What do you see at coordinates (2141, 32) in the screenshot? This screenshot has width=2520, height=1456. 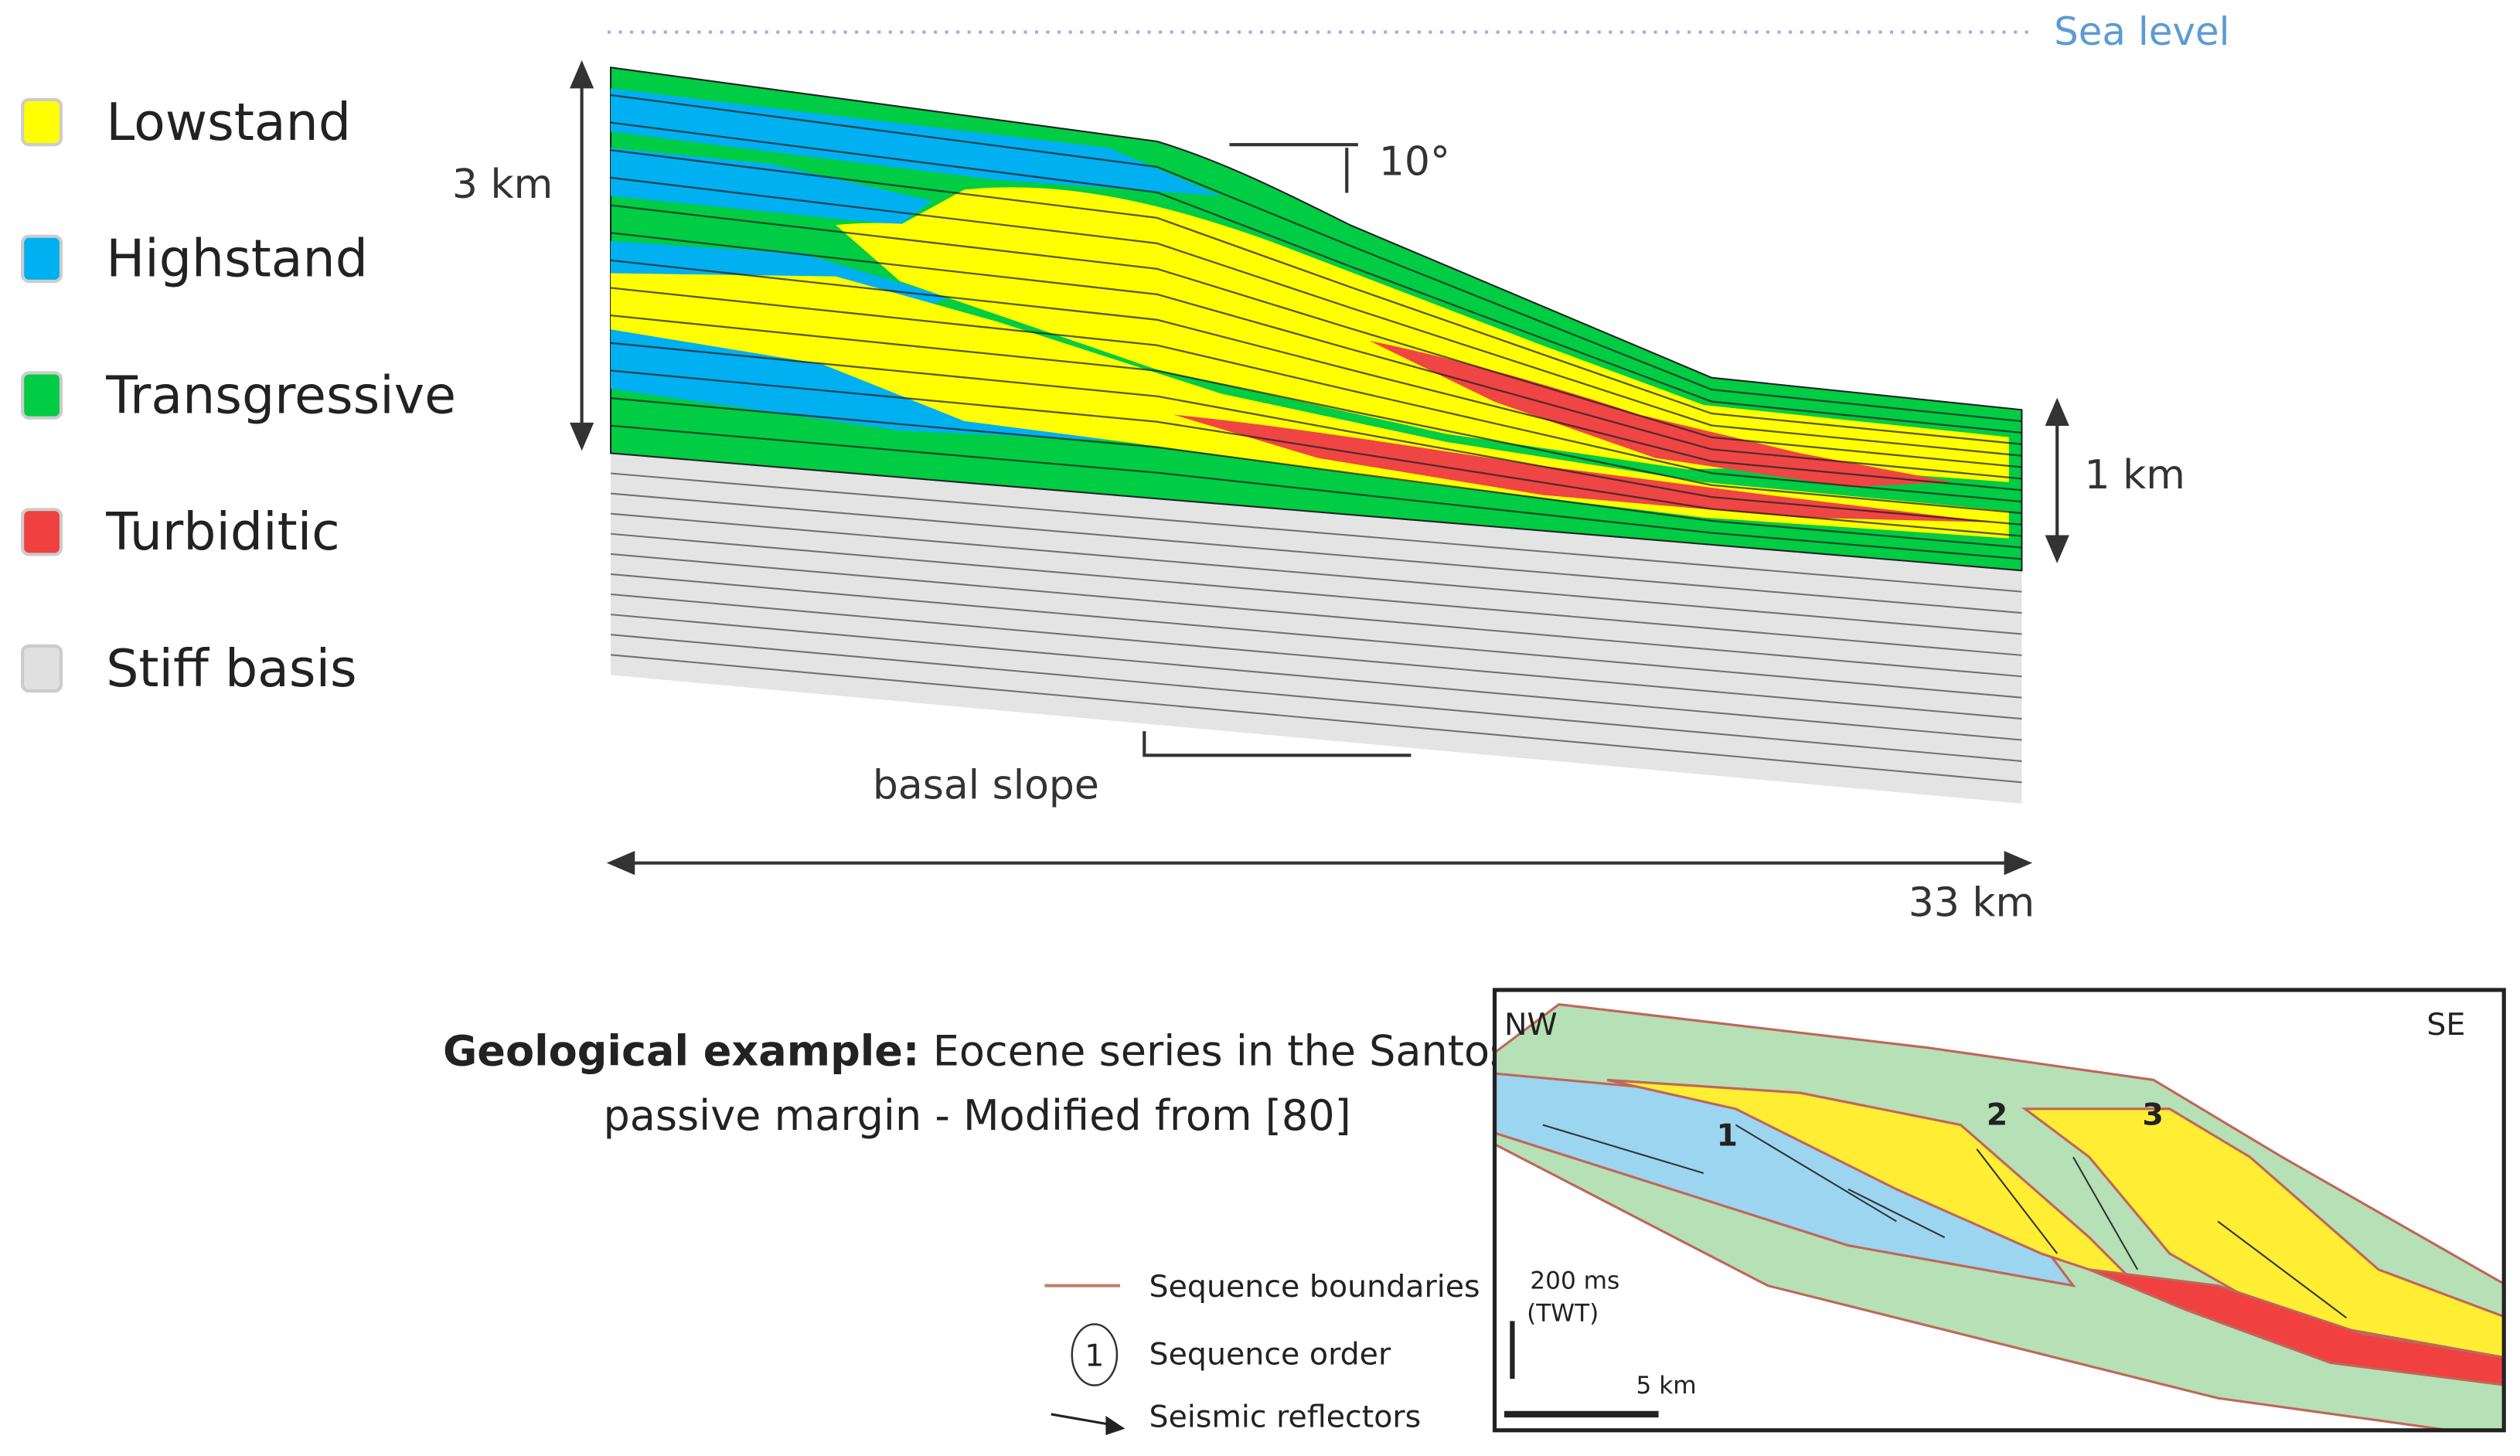 I see `sea-level-label: Sea level` at bounding box center [2141, 32].